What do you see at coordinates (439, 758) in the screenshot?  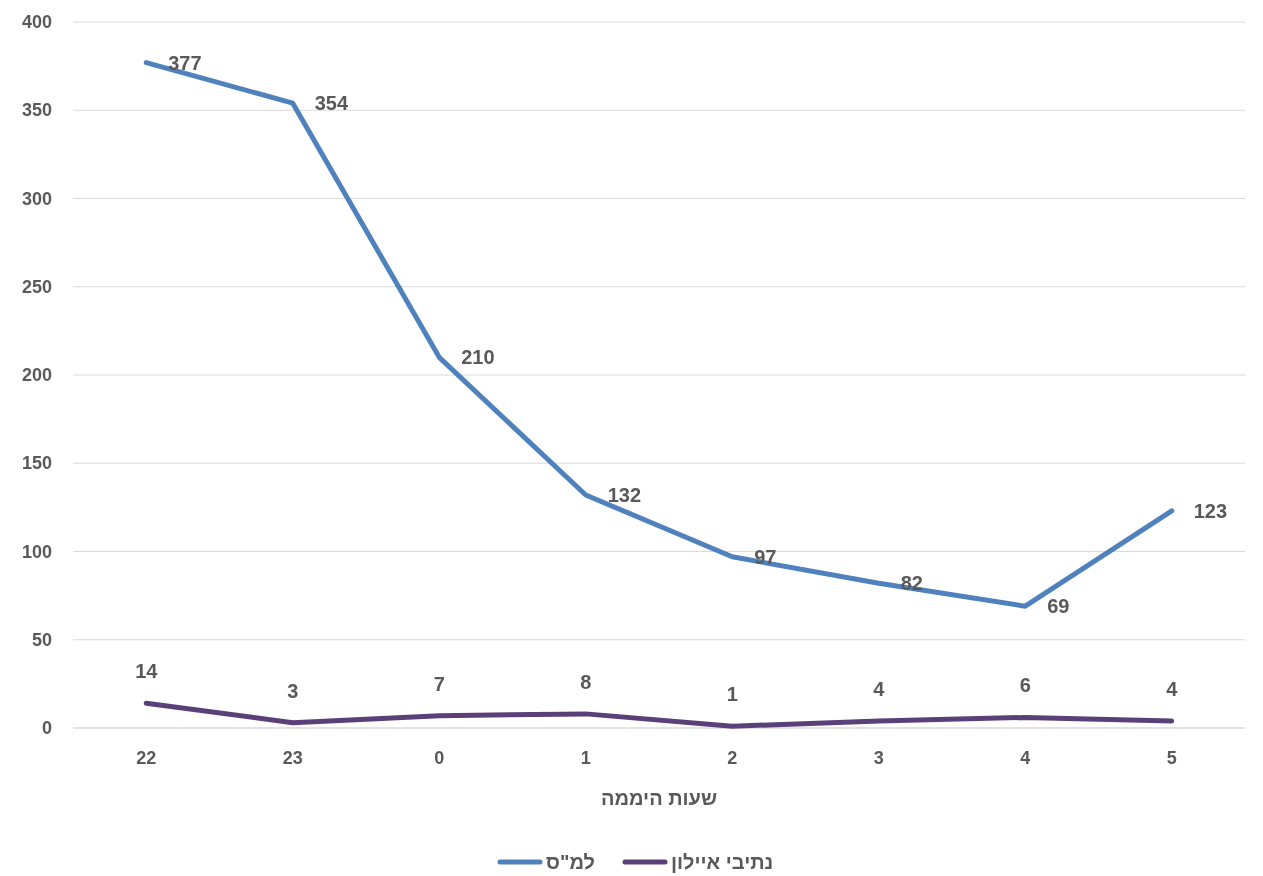 I see `x-tick-label: 0` at bounding box center [439, 758].